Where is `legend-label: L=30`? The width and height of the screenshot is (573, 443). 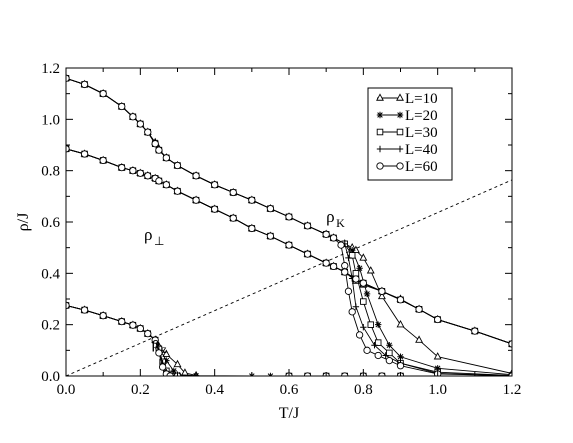 legend-label: L=30 is located at coordinates (421, 133).